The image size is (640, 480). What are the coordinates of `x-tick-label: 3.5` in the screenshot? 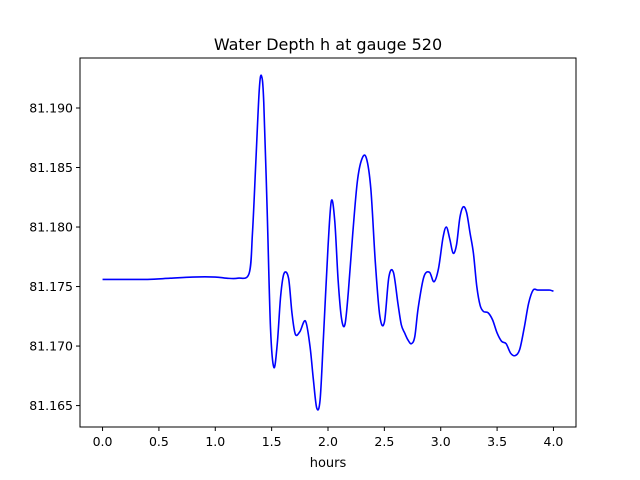 It's located at (497, 441).